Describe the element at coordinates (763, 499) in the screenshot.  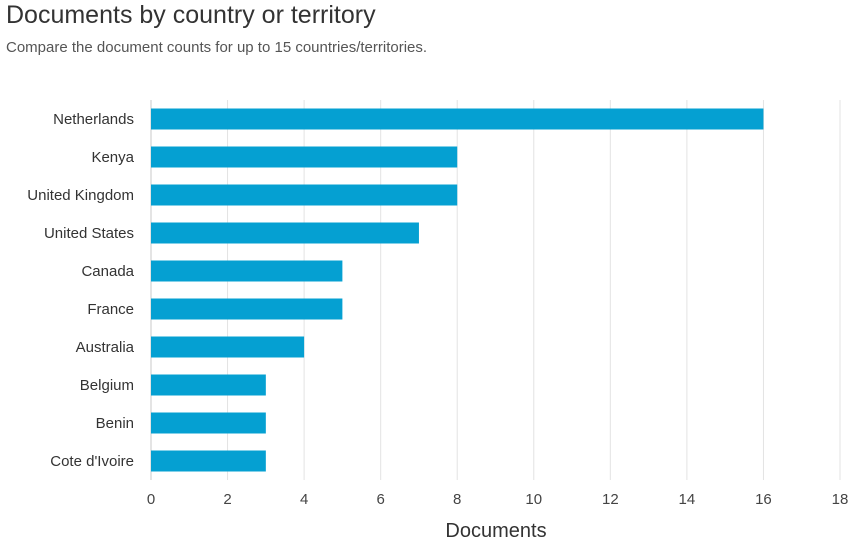
I see `x-tick-label: 16` at that location.